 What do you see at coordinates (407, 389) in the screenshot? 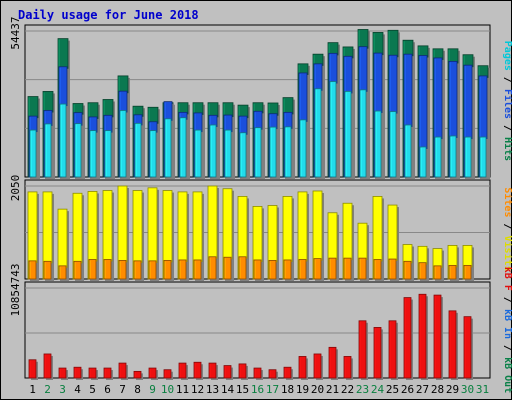
I see `x-tick-day-26: 26` at bounding box center [407, 389].